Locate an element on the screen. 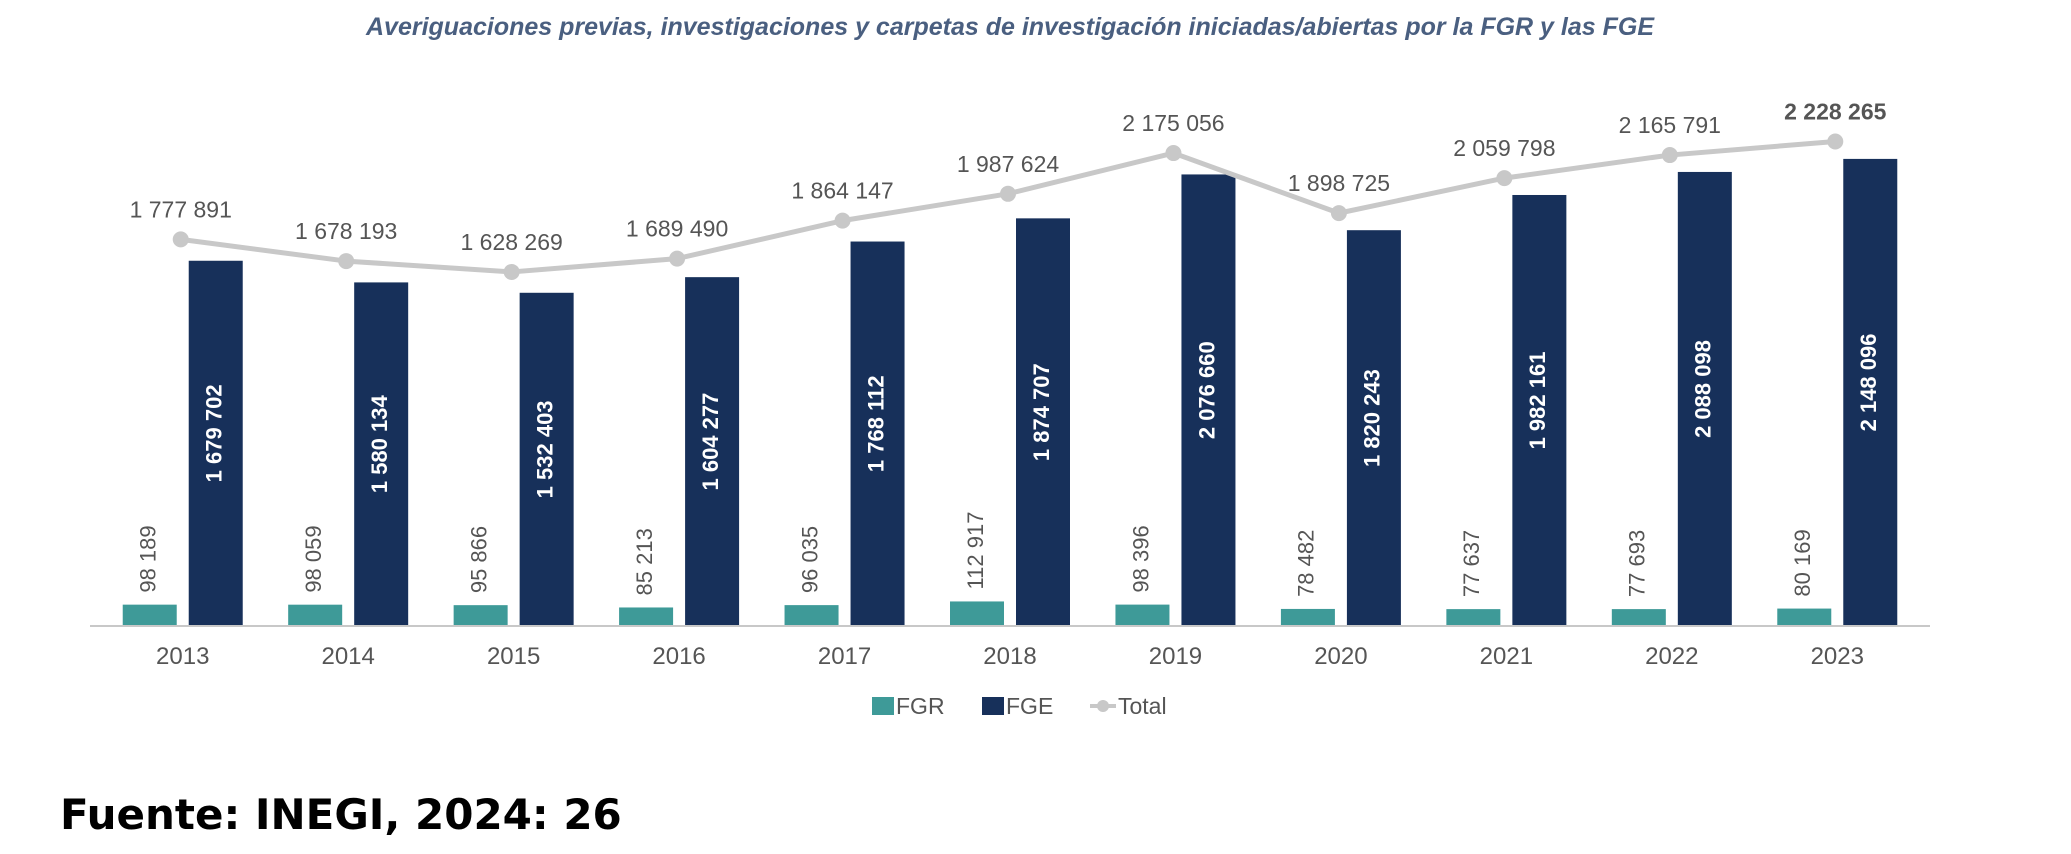 This screenshot has height=854, width=2071. total-label-2018: 1 987 624 is located at coordinates (1008, 164).